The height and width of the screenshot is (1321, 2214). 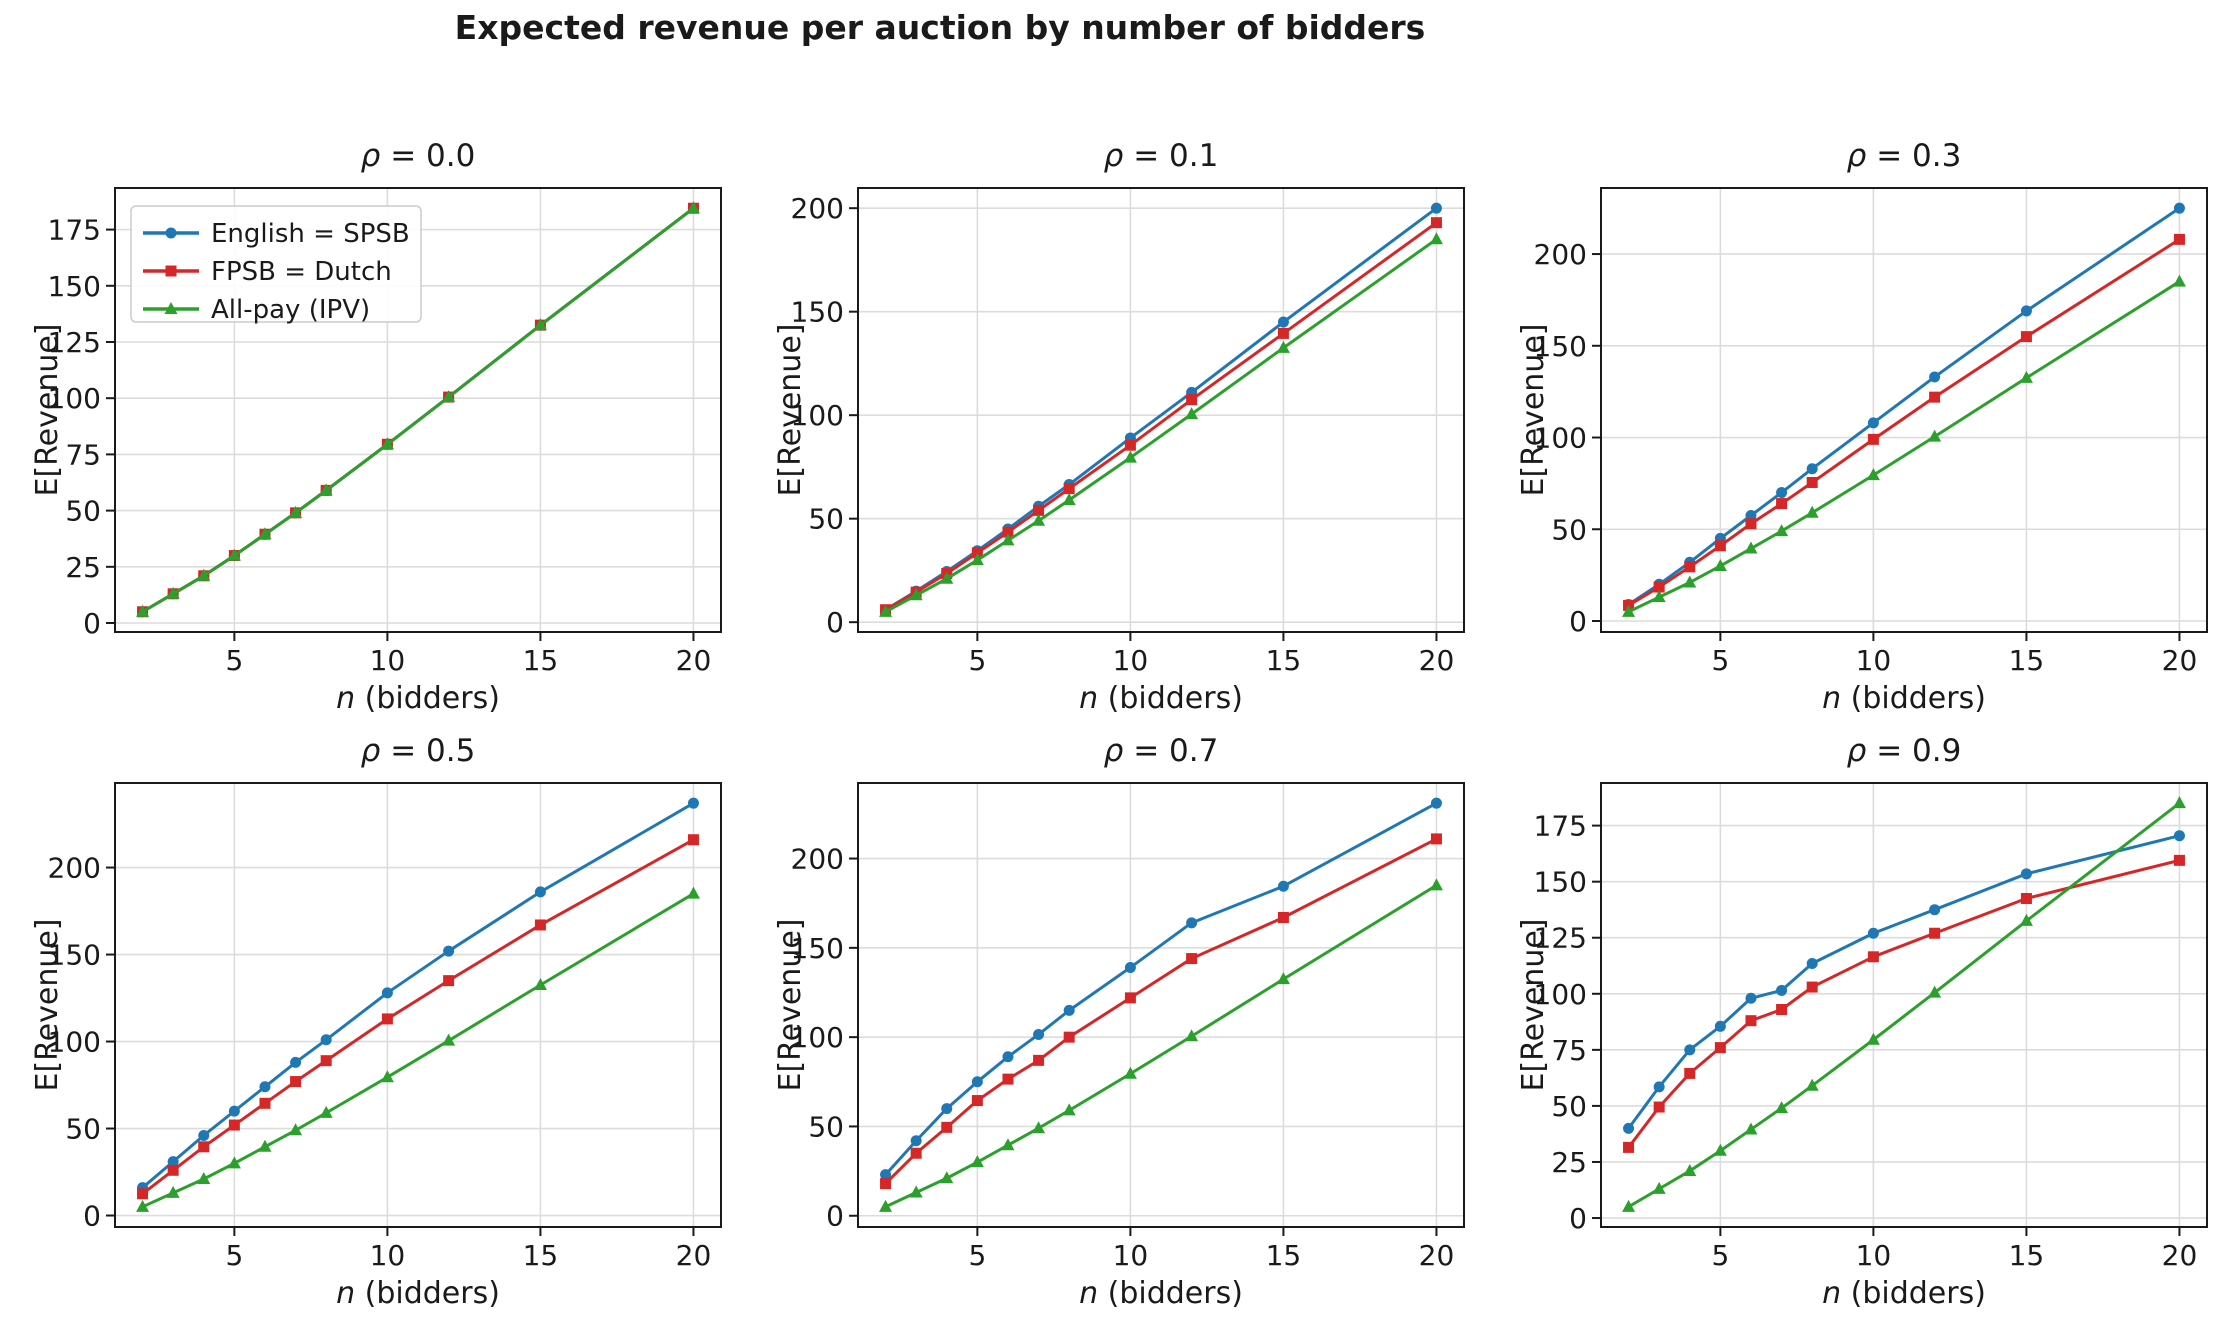 What do you see at coordinates (83, 567) in the screenshot?
I see `y-tick-label: 25` at bounding box center [83, 567].